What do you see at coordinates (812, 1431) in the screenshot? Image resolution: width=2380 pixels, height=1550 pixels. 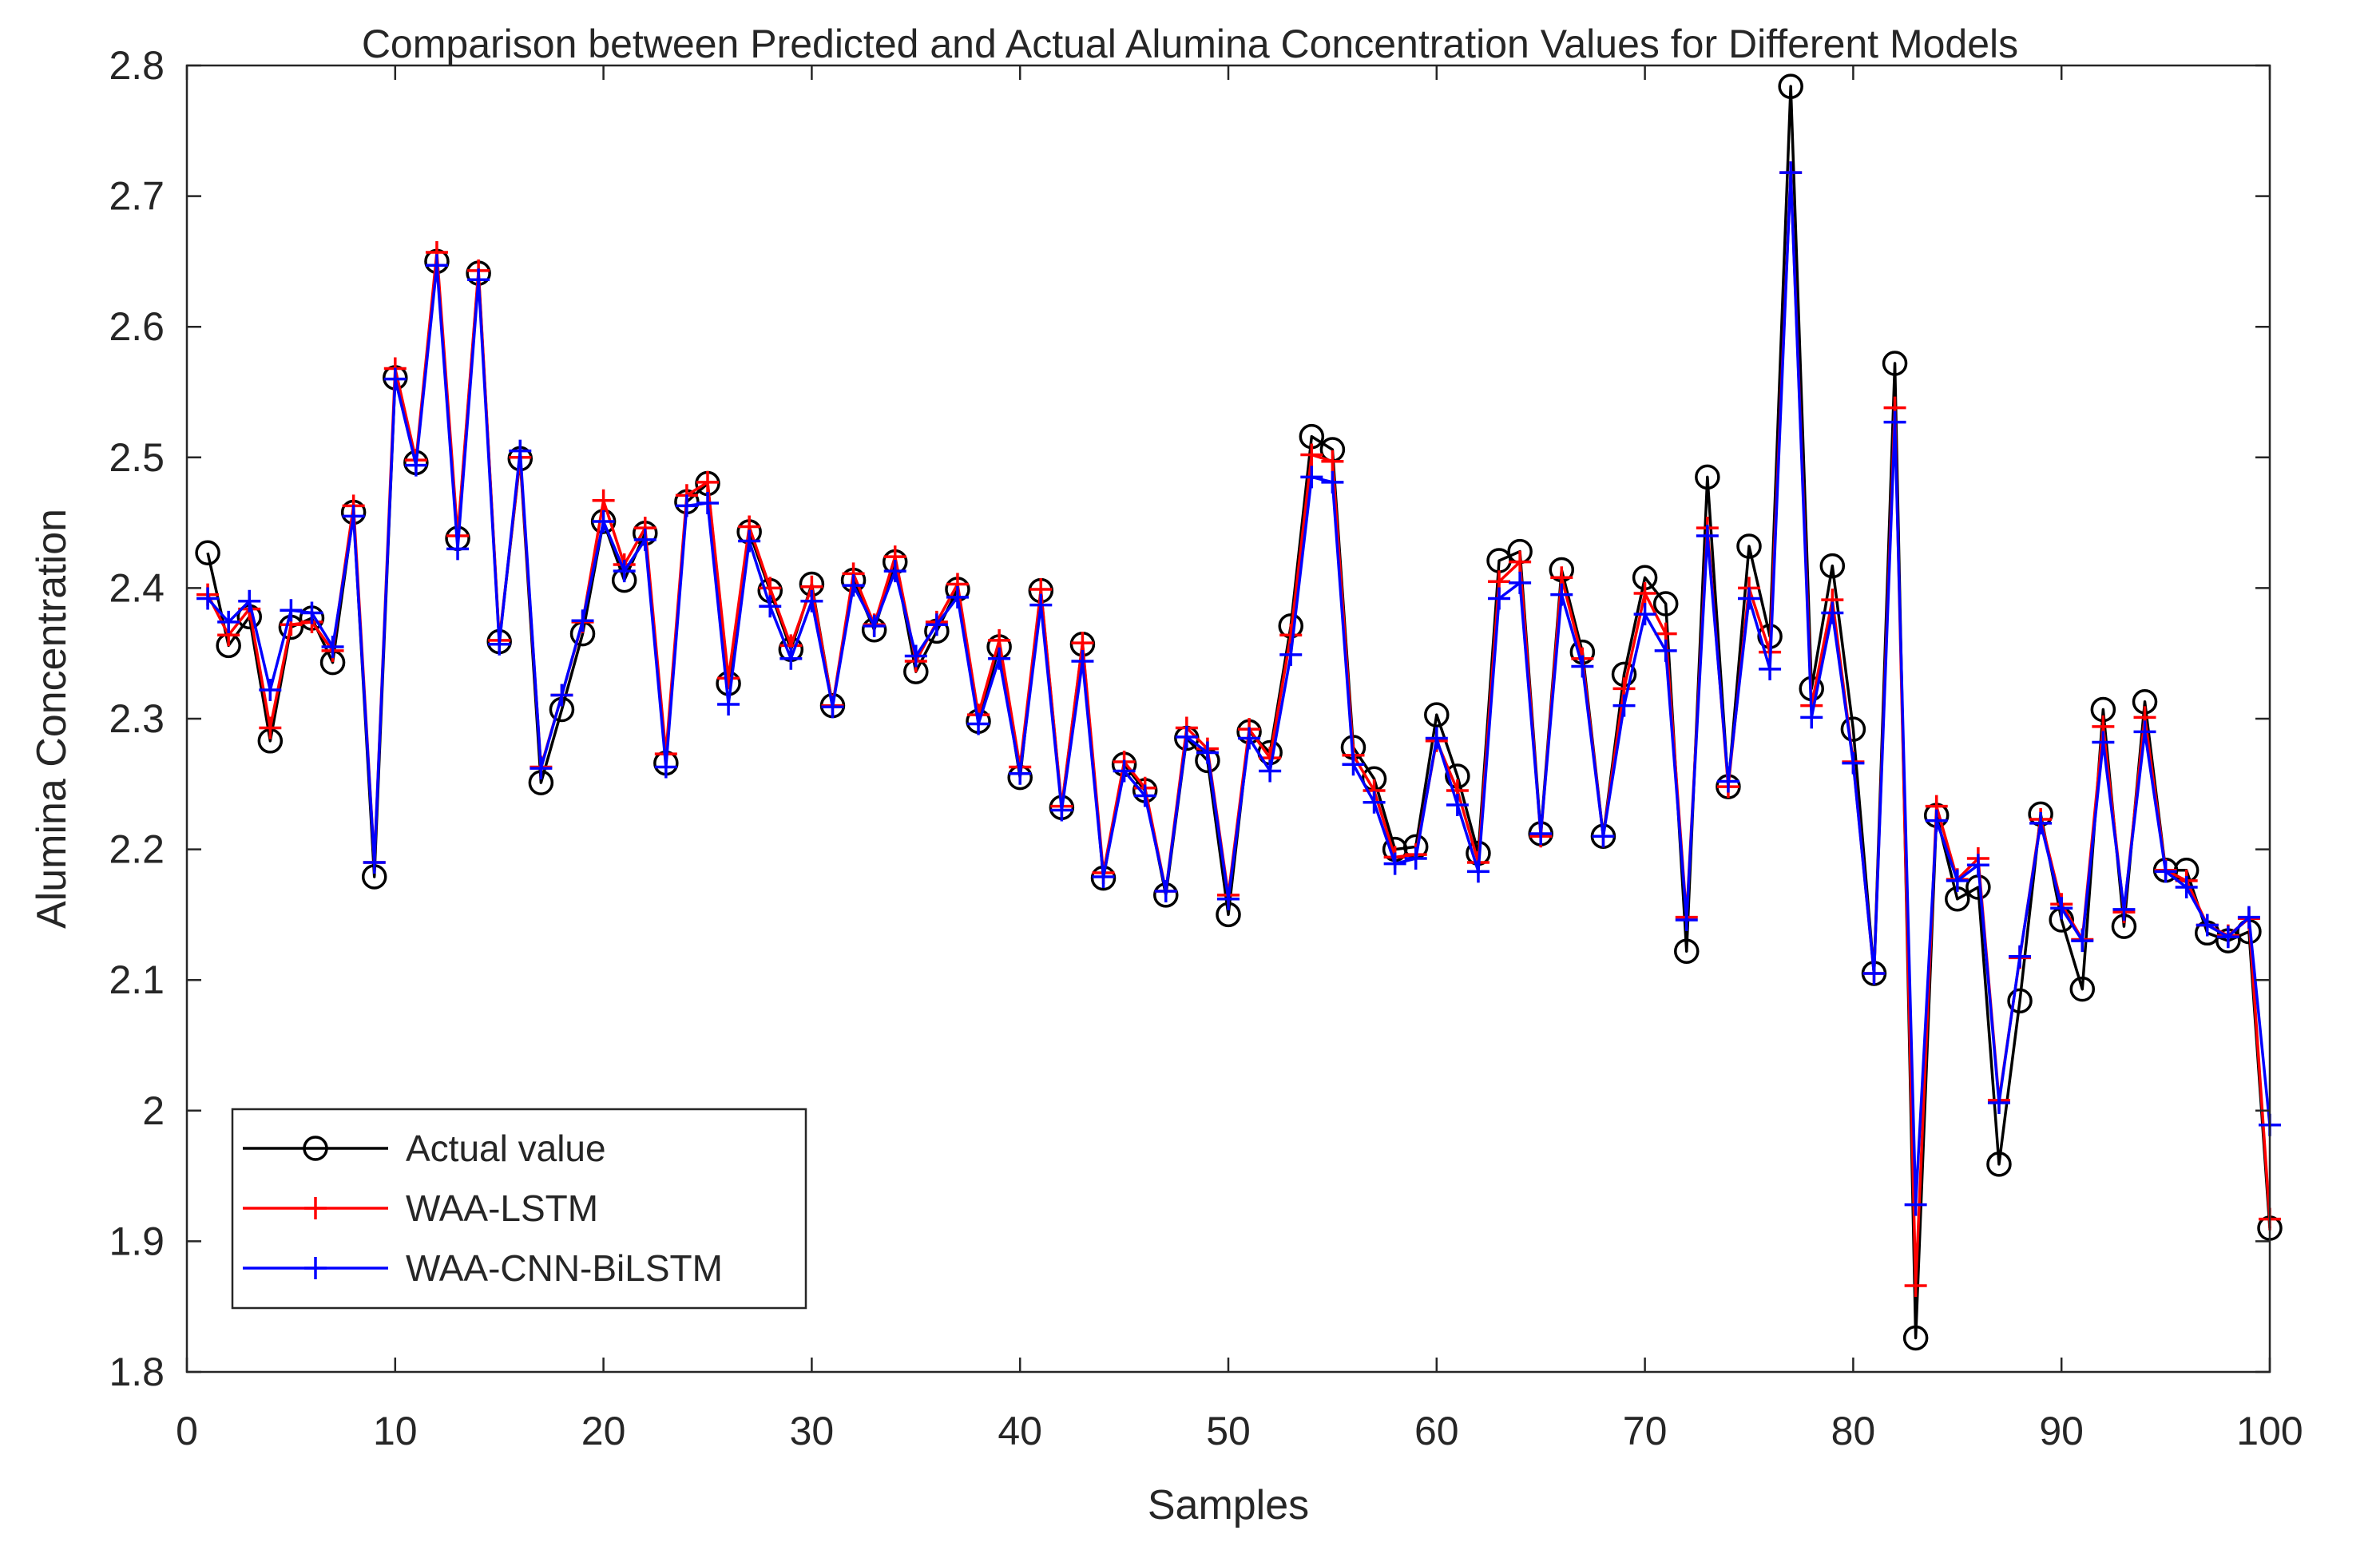 I see `x-tick-label: 30` at bounding box center [812, 1431].